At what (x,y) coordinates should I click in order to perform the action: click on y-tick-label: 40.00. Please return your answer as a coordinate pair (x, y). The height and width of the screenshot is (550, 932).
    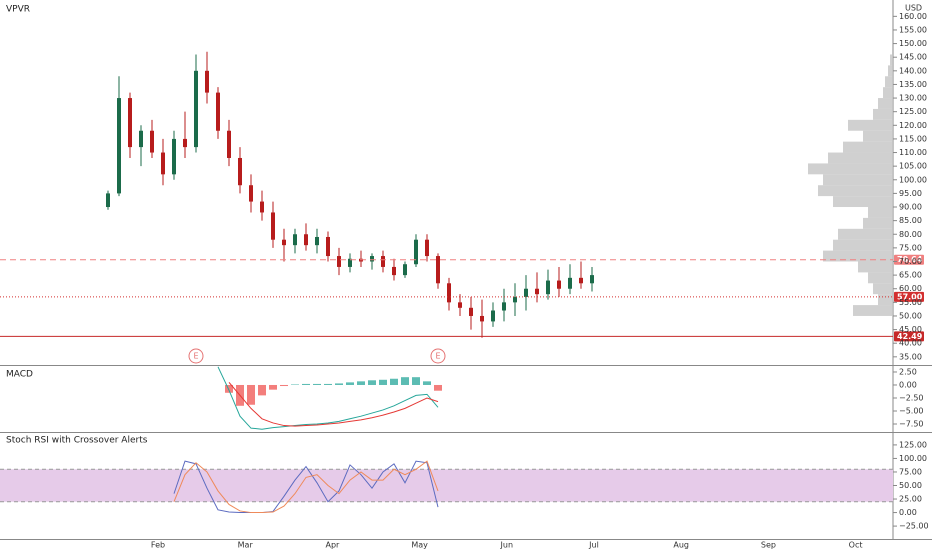
    Looking at the image, I should click on (910, 343).